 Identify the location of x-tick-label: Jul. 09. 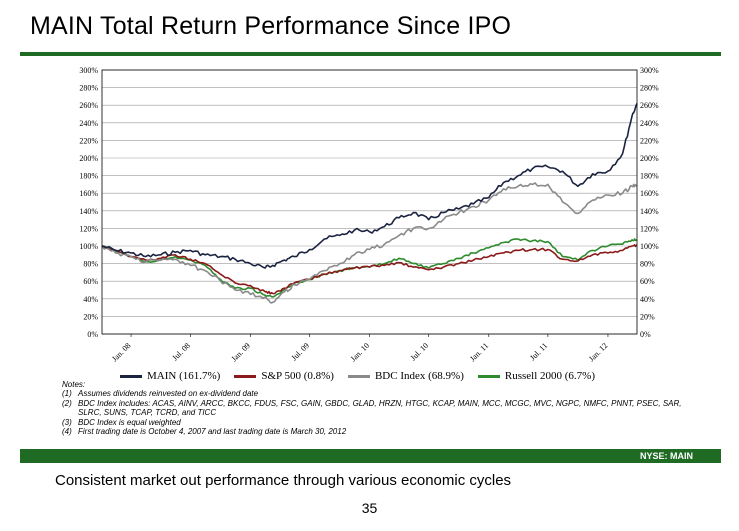
(300, 351).